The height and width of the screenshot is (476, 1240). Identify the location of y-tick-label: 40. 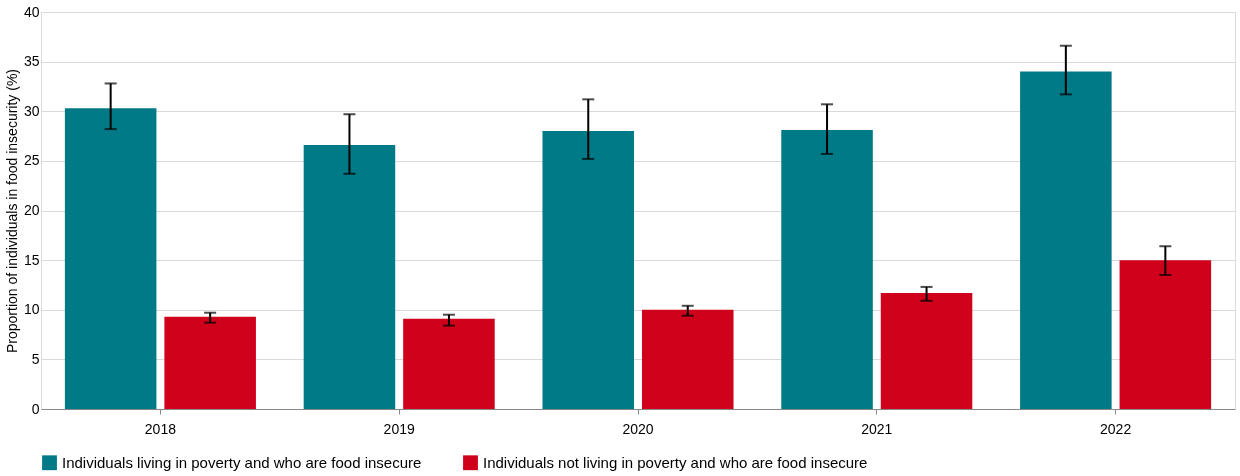
(31, 11).